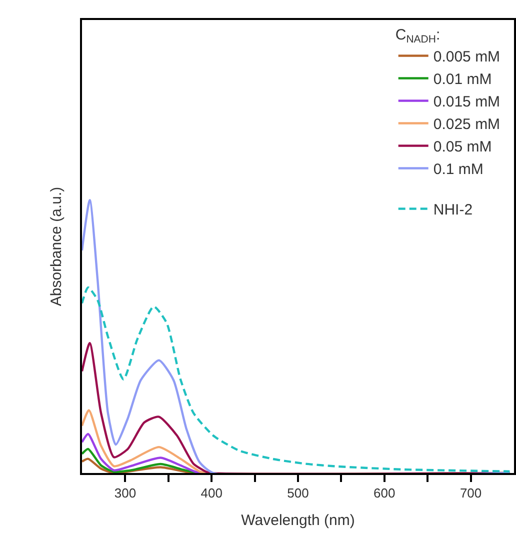 The image size is (516, 553). Describe the element at coordinates (298, 492) in the screenshot. I see `x-tick-label: 500` at that location.